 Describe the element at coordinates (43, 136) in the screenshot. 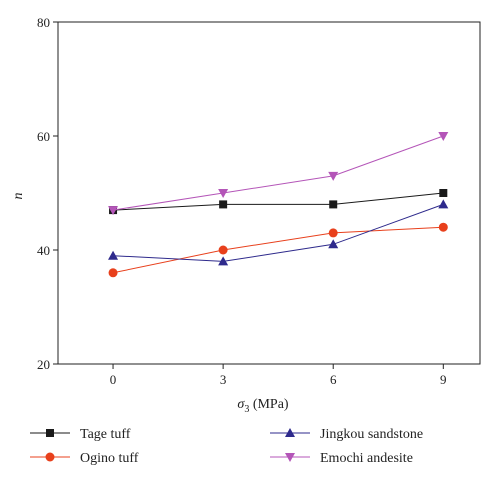

I see `y-tick-label: 60` at that location.